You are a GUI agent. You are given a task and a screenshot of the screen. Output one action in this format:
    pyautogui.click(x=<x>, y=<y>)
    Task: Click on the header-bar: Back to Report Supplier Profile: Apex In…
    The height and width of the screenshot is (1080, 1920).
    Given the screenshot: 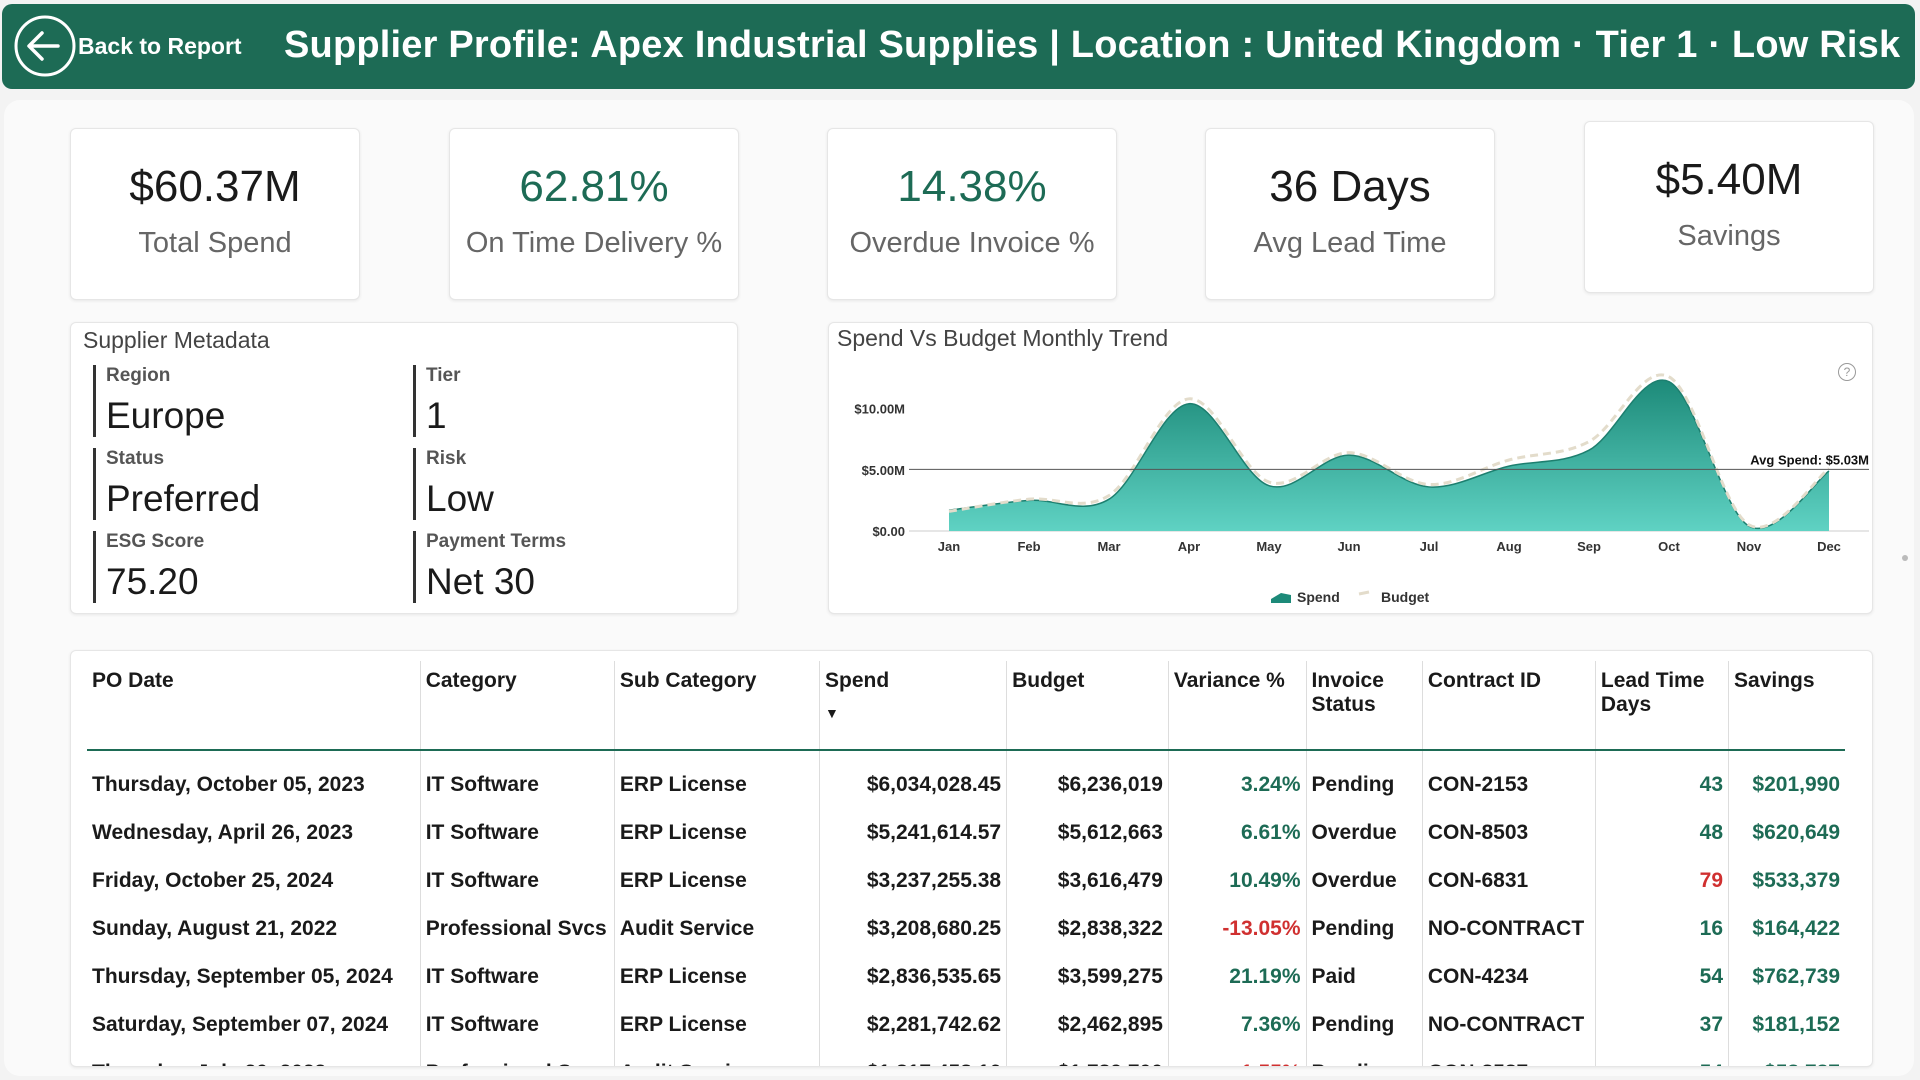 What is the action you would take?
    pyautogui.click(x=958, y=46)
    